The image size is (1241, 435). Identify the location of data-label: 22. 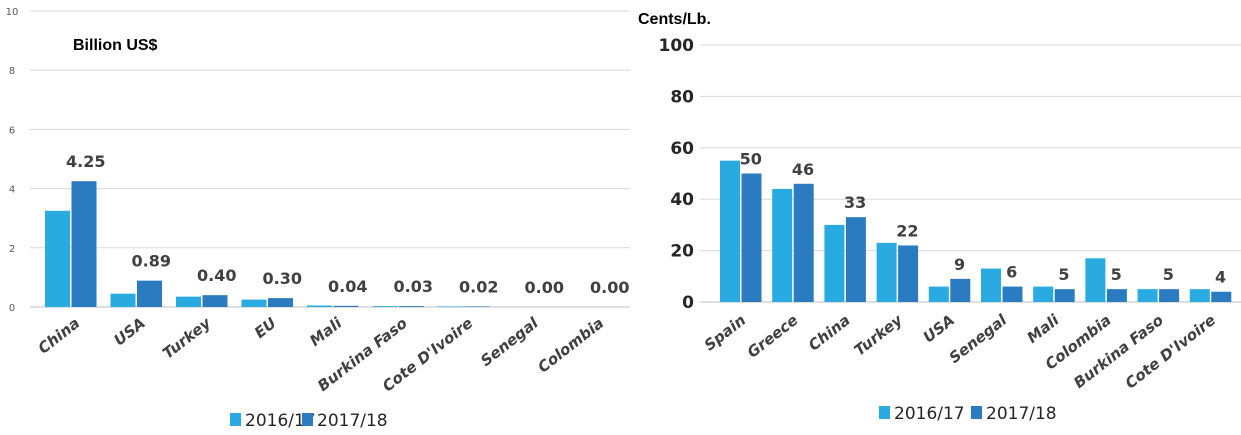
(907, 230).